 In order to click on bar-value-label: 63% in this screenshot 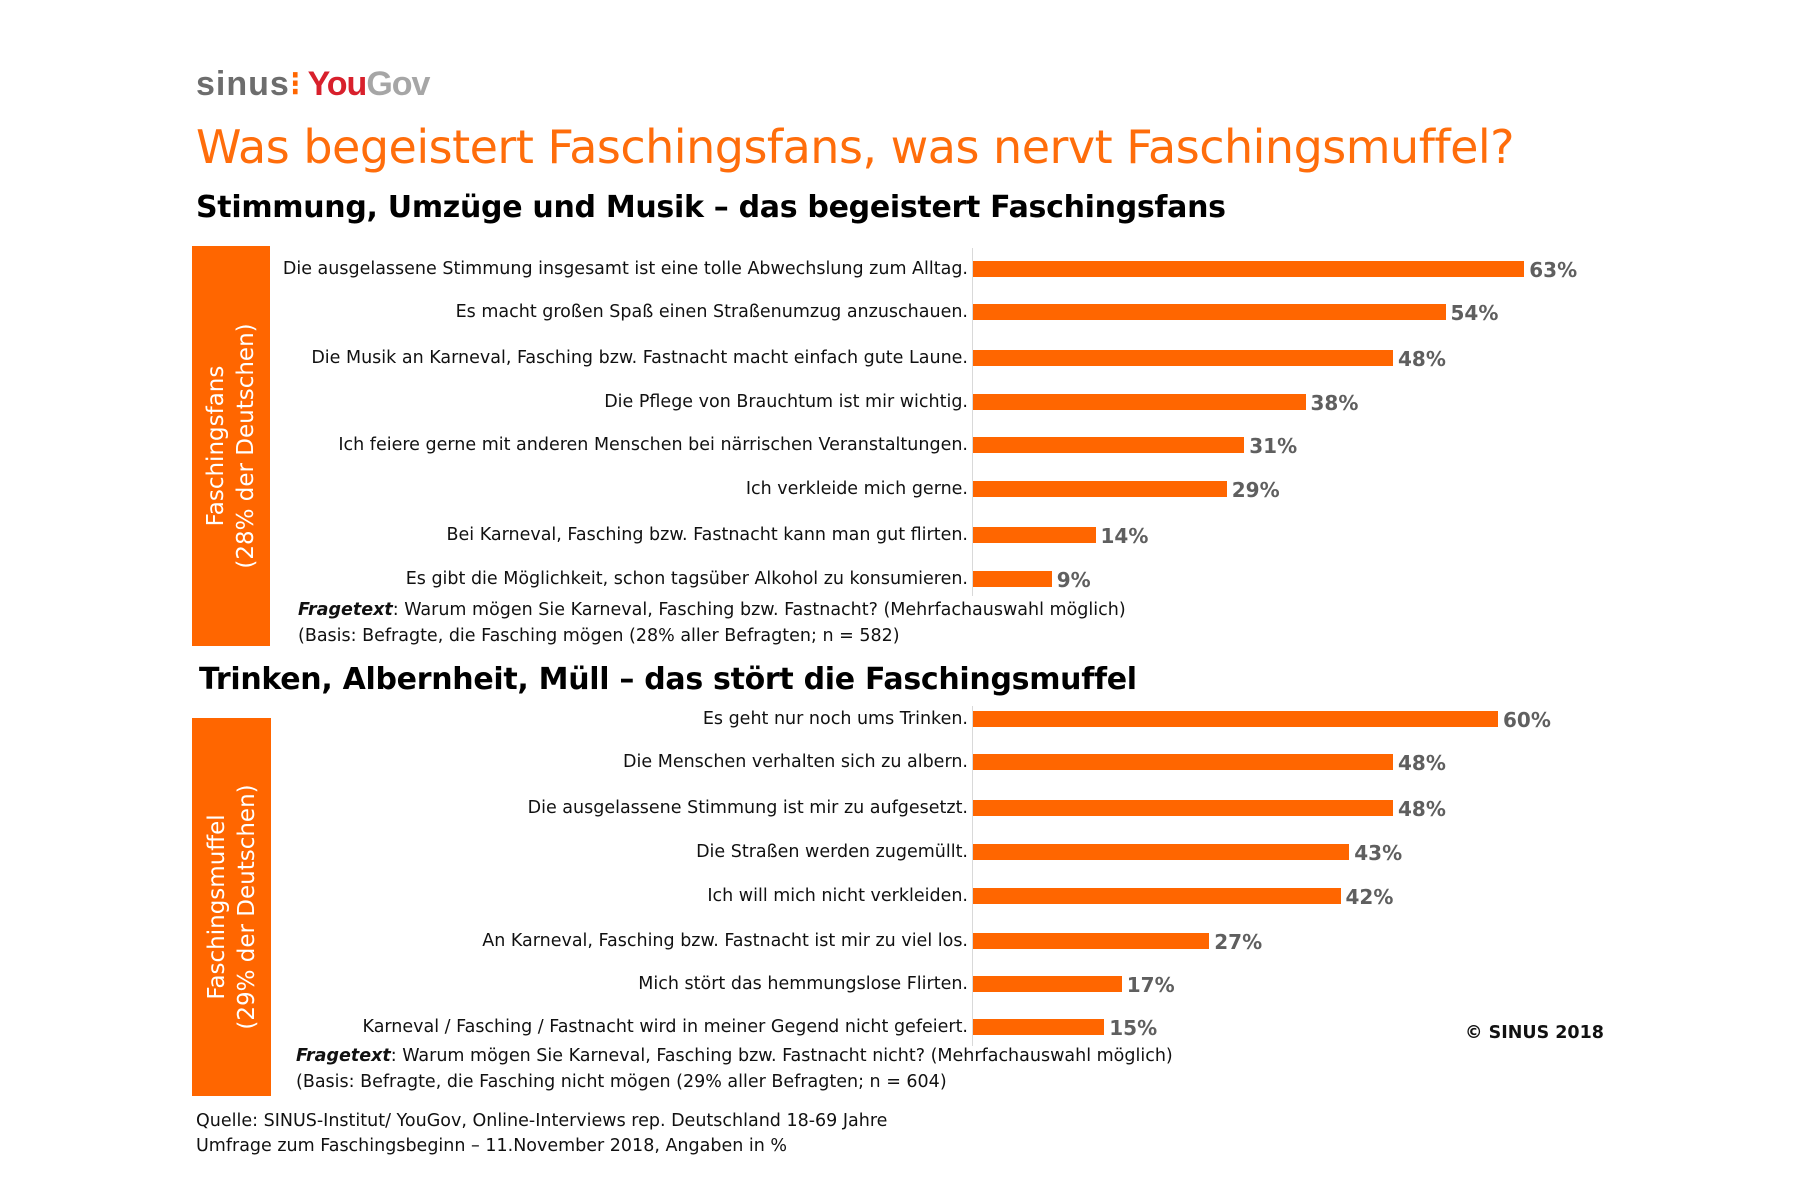, I will do `click(1553, 270)`.